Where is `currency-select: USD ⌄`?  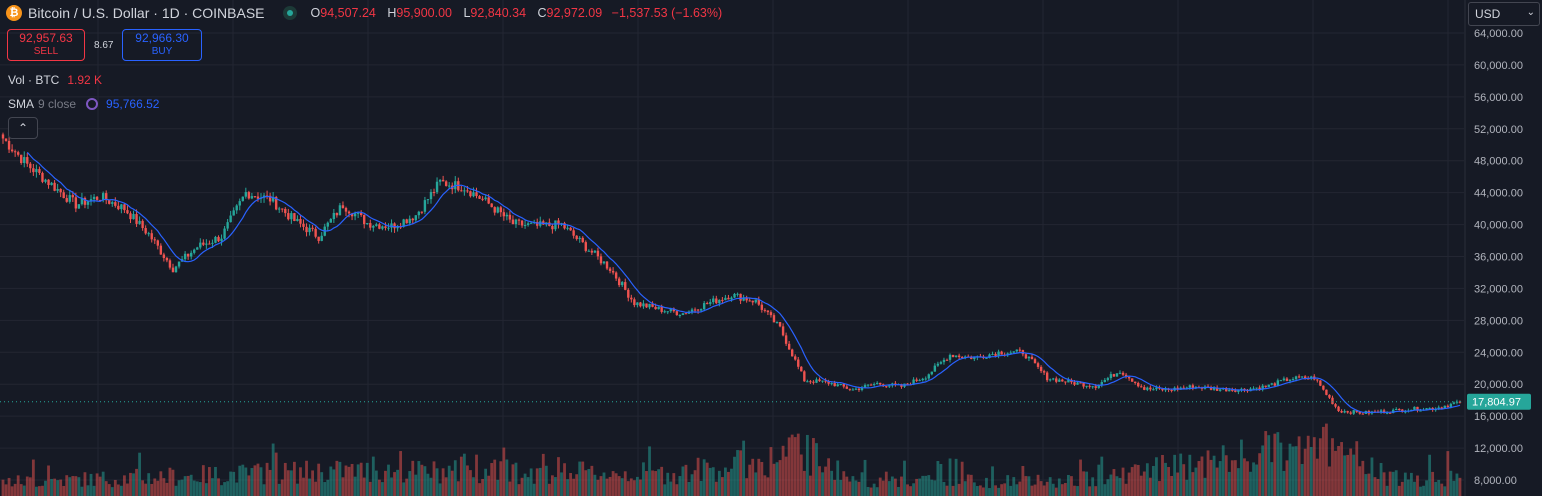
currency-select: USD ⌄ is located at coordinates (1504, 14).